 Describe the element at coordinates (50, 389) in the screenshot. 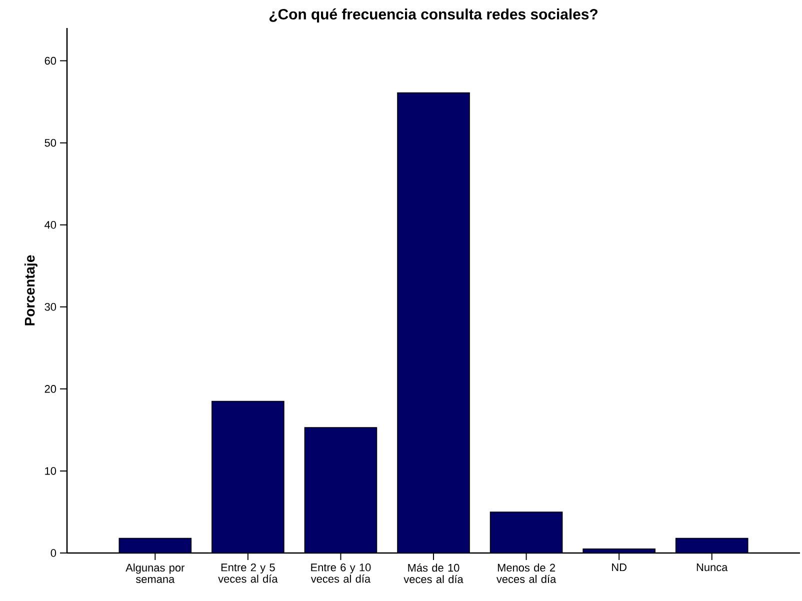

I see `y-tick-label: 20` at that location.